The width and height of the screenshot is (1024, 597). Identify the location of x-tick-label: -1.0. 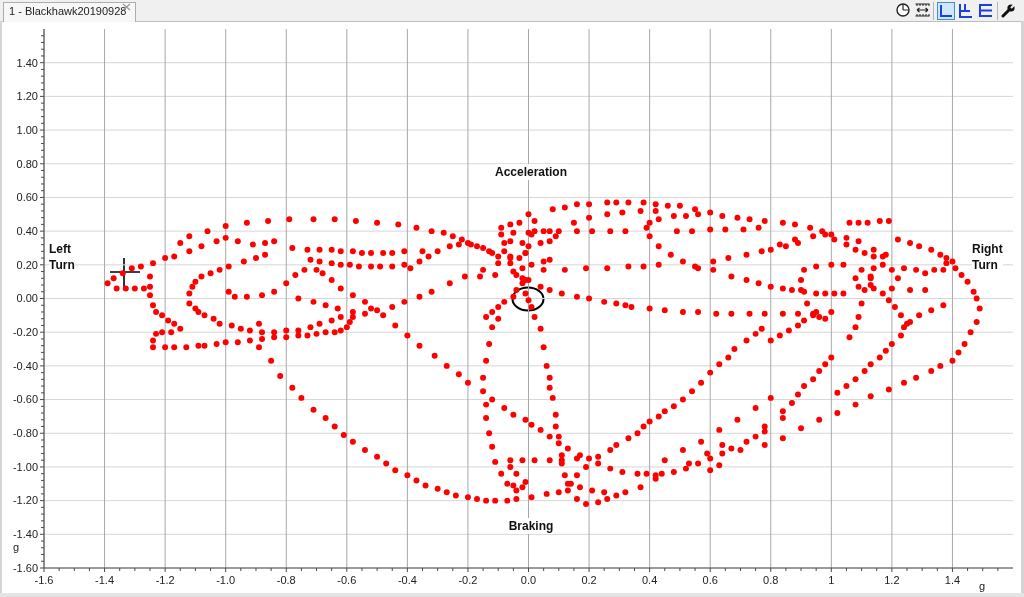
(226, 580).